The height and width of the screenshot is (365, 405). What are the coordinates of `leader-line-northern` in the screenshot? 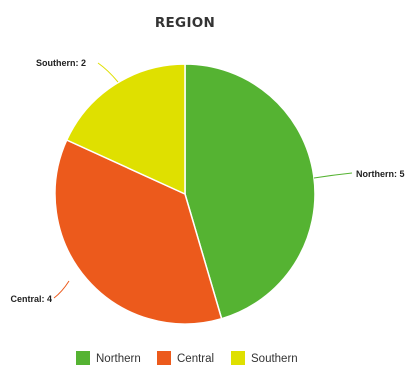 It's located at (333, 175).